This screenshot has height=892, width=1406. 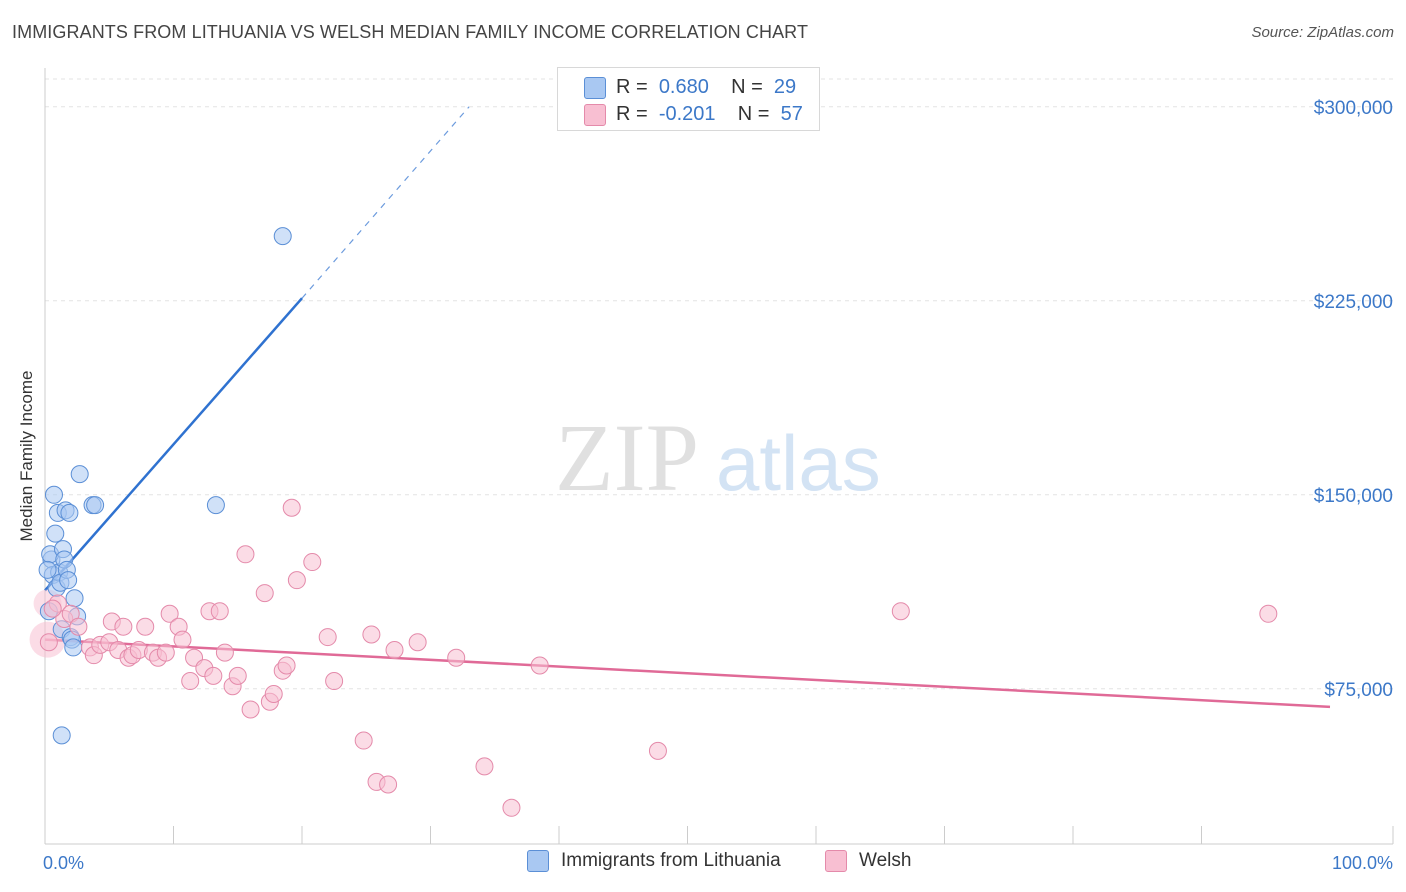 What do you see at coordinates (683, 86) in the screenshot?
I see `r-value: 0.680` at bounding box center [683, 86].